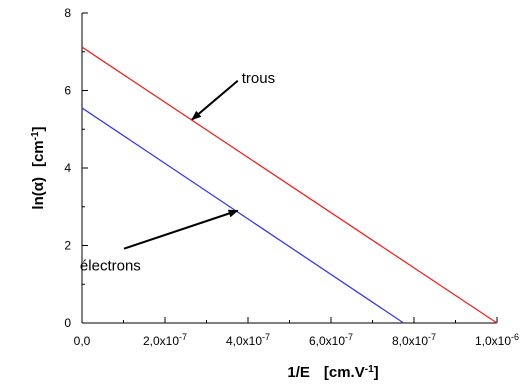 The width and height of the screenshot is (528, 387). What do you see at coordinates (39, 167) in the screenshot?
I see `y-axis-title: ln(α)[cm-1]` at bounding box center [39, 167].